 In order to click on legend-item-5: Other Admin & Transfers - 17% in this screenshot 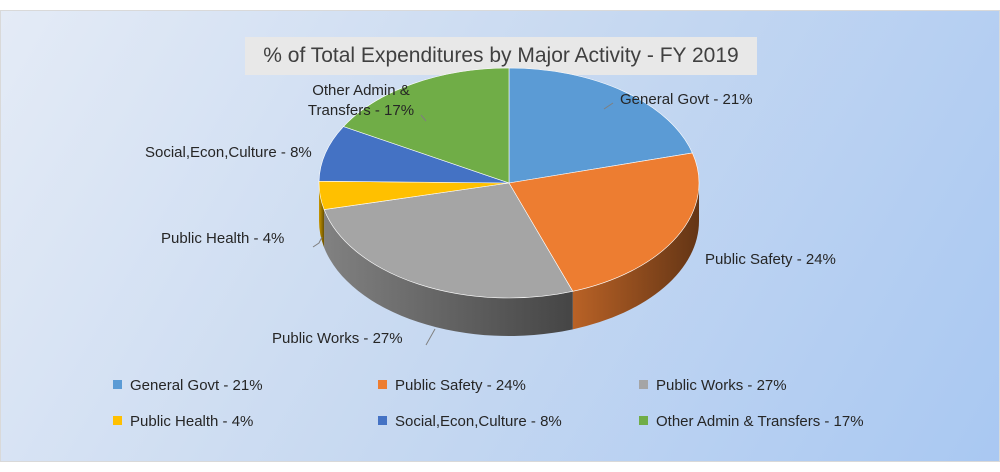, I will do `click(751, 423)`.